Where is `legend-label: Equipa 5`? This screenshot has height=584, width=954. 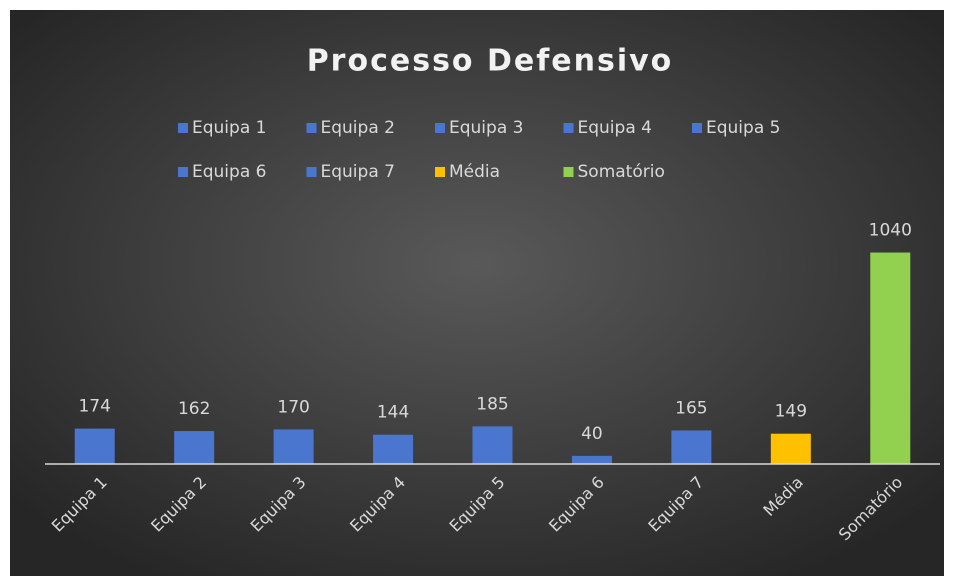
legend-label: Equipa 5 is located at coordinates (743, 128).